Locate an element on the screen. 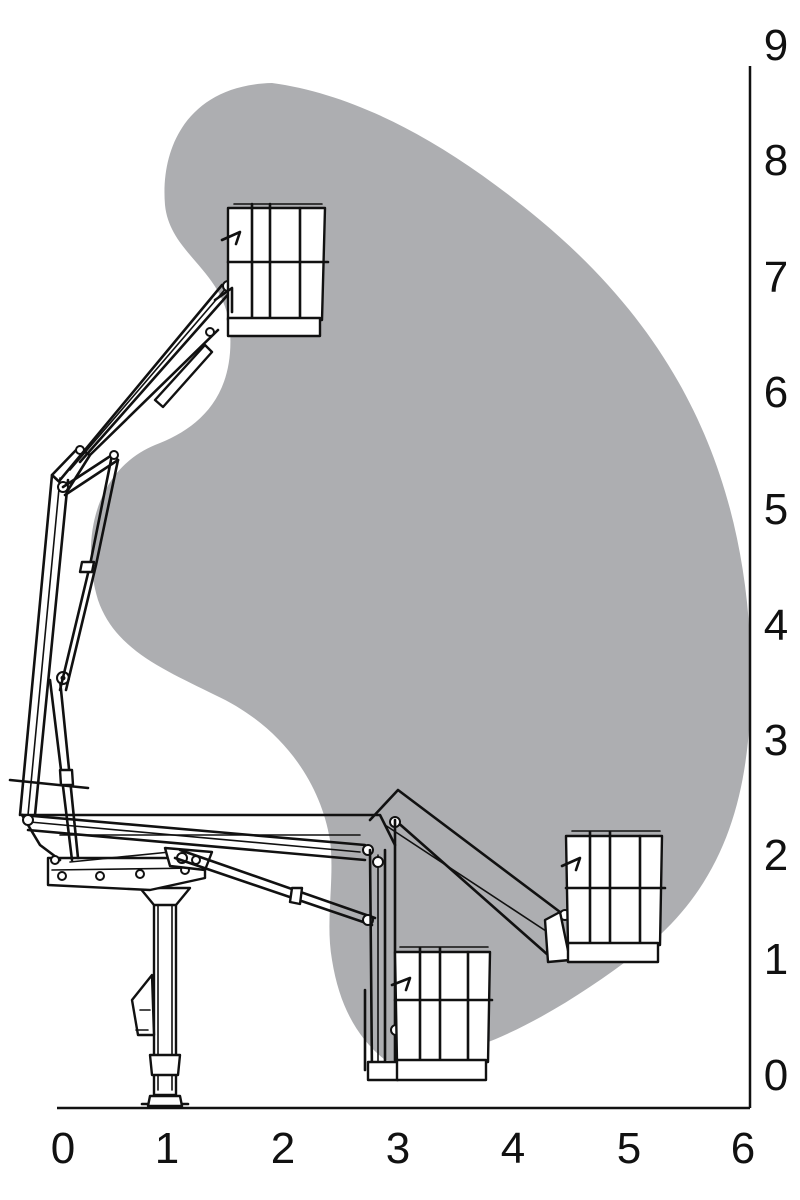  boom-stowed is located at coordinates (382, 950).